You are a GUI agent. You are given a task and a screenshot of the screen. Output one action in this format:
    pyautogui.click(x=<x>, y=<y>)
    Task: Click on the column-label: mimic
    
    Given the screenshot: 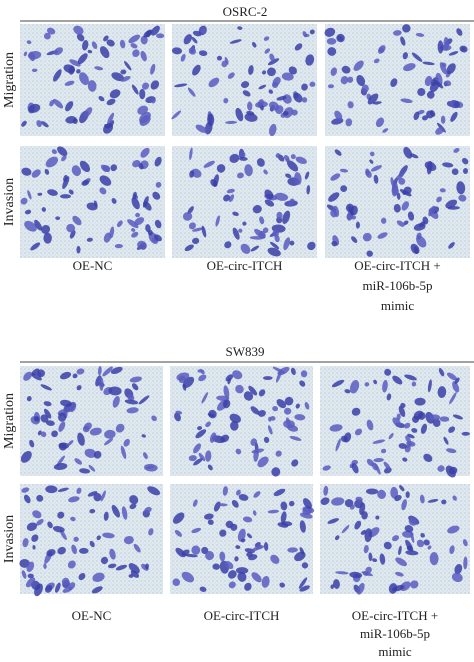 What is the action you would take?
    pyautogui.click(x=397, y=305)
    